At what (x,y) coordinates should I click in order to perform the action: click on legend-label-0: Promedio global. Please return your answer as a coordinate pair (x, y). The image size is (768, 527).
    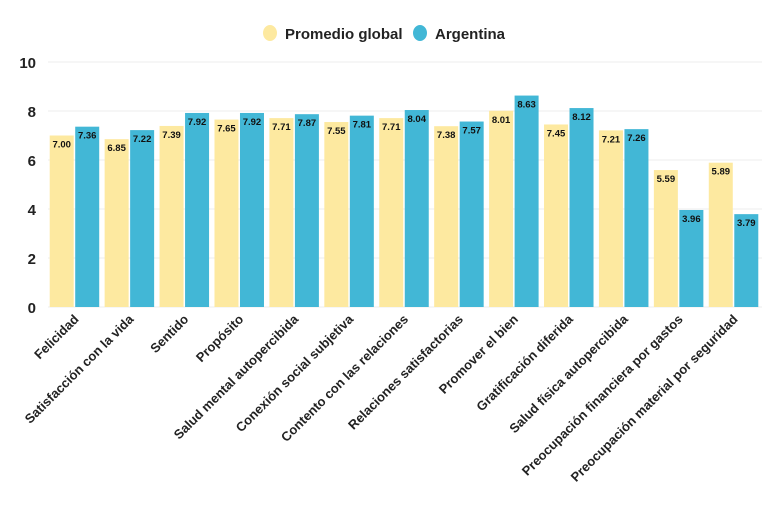
    Looking at the image, I should click on (344, 34).